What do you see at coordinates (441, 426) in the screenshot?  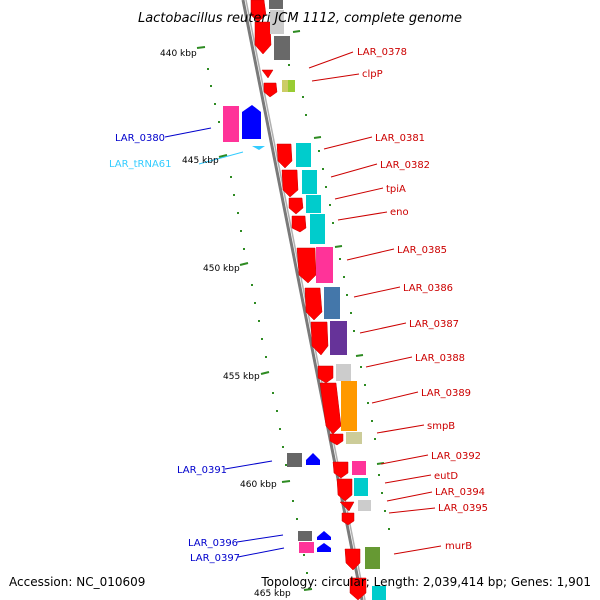 I see `gene-label-smpb: smpB` at bounding box center [441, 426].